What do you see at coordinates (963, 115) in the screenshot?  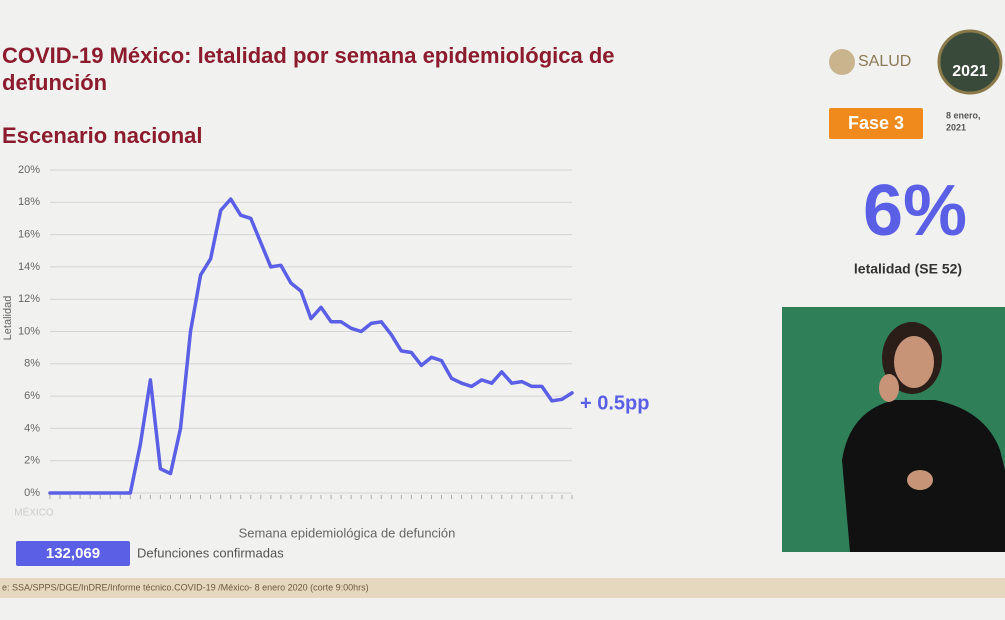 I see `date: 8 enero,` at bounding box center [963, 115].